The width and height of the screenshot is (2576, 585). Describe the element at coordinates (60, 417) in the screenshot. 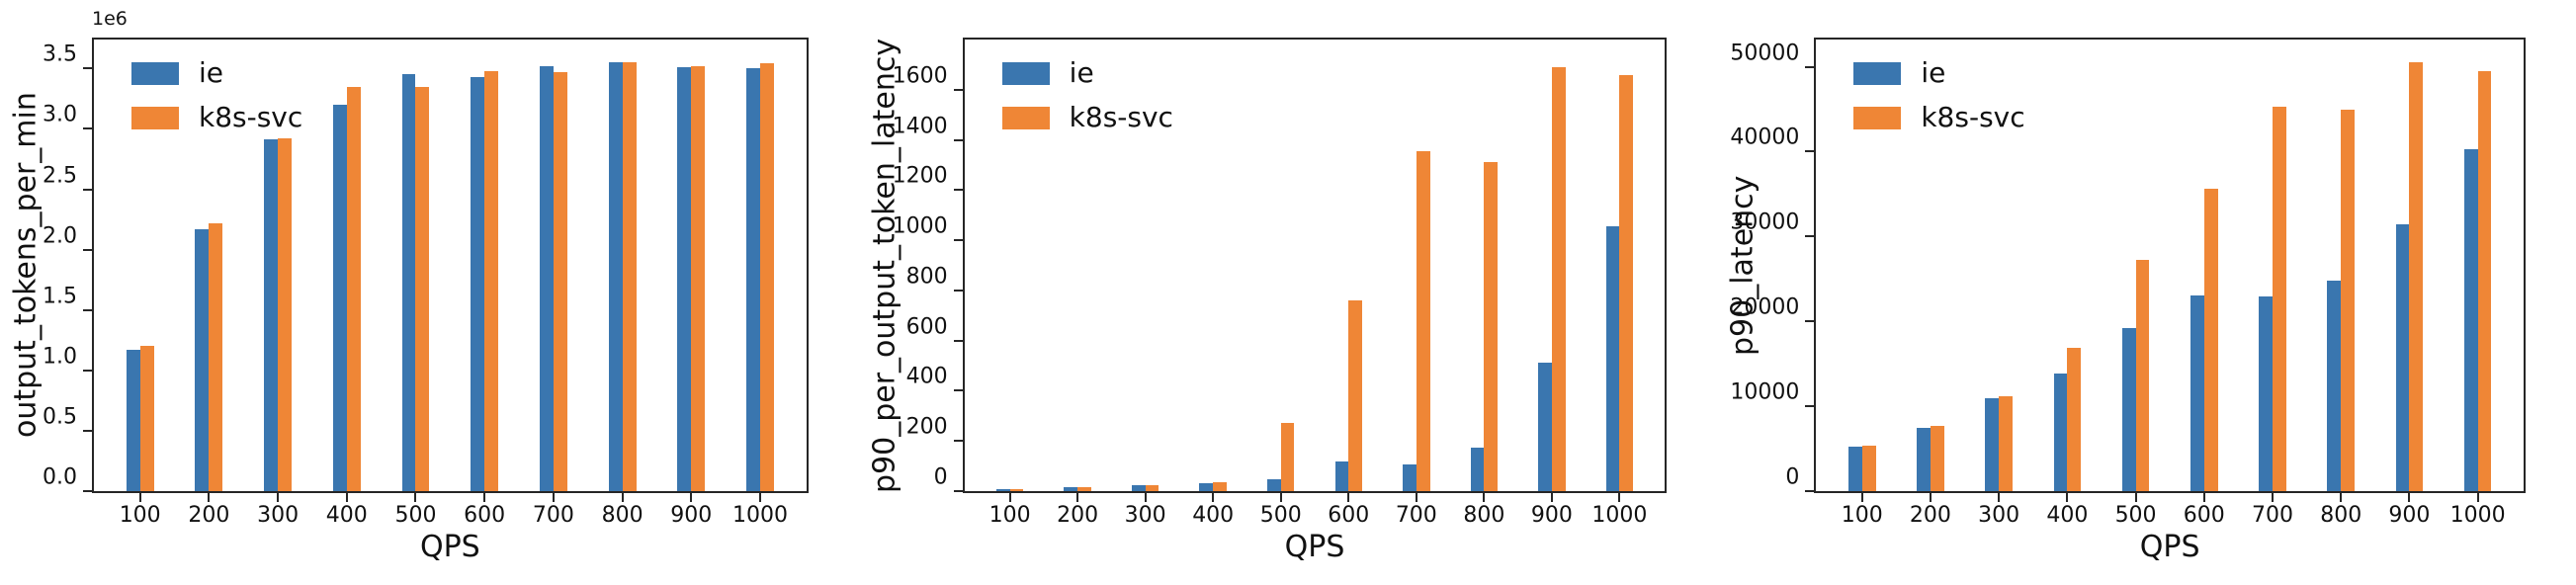

I see `y-tick-label: 0.5` at that location.